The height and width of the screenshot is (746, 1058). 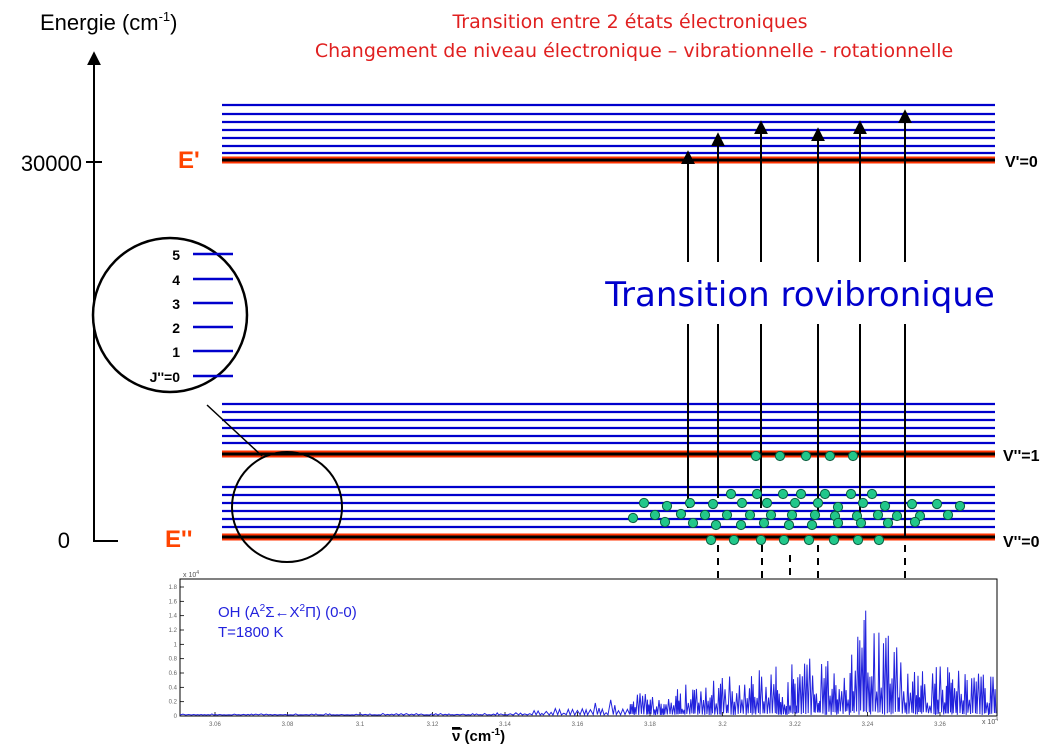 I want to click on zoom-circle, so click(x=170, y=315).